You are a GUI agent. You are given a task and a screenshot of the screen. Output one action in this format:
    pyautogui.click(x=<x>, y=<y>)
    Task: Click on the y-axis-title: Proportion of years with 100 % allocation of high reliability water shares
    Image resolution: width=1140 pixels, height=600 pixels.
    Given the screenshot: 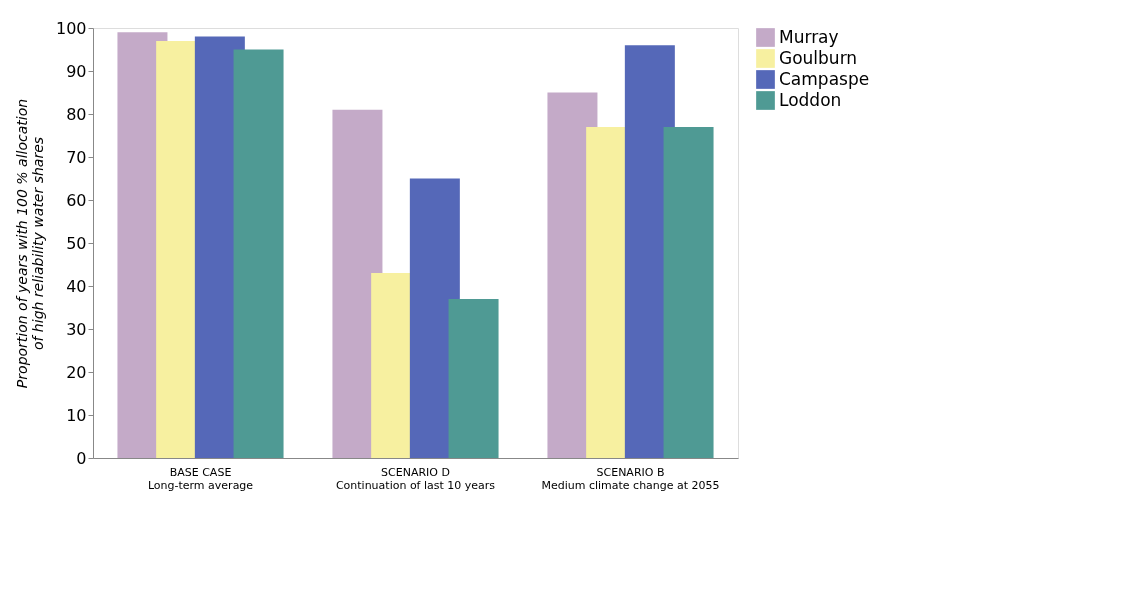 What is the action you would take?
    pyautogui.click(x=29, y=243)
    